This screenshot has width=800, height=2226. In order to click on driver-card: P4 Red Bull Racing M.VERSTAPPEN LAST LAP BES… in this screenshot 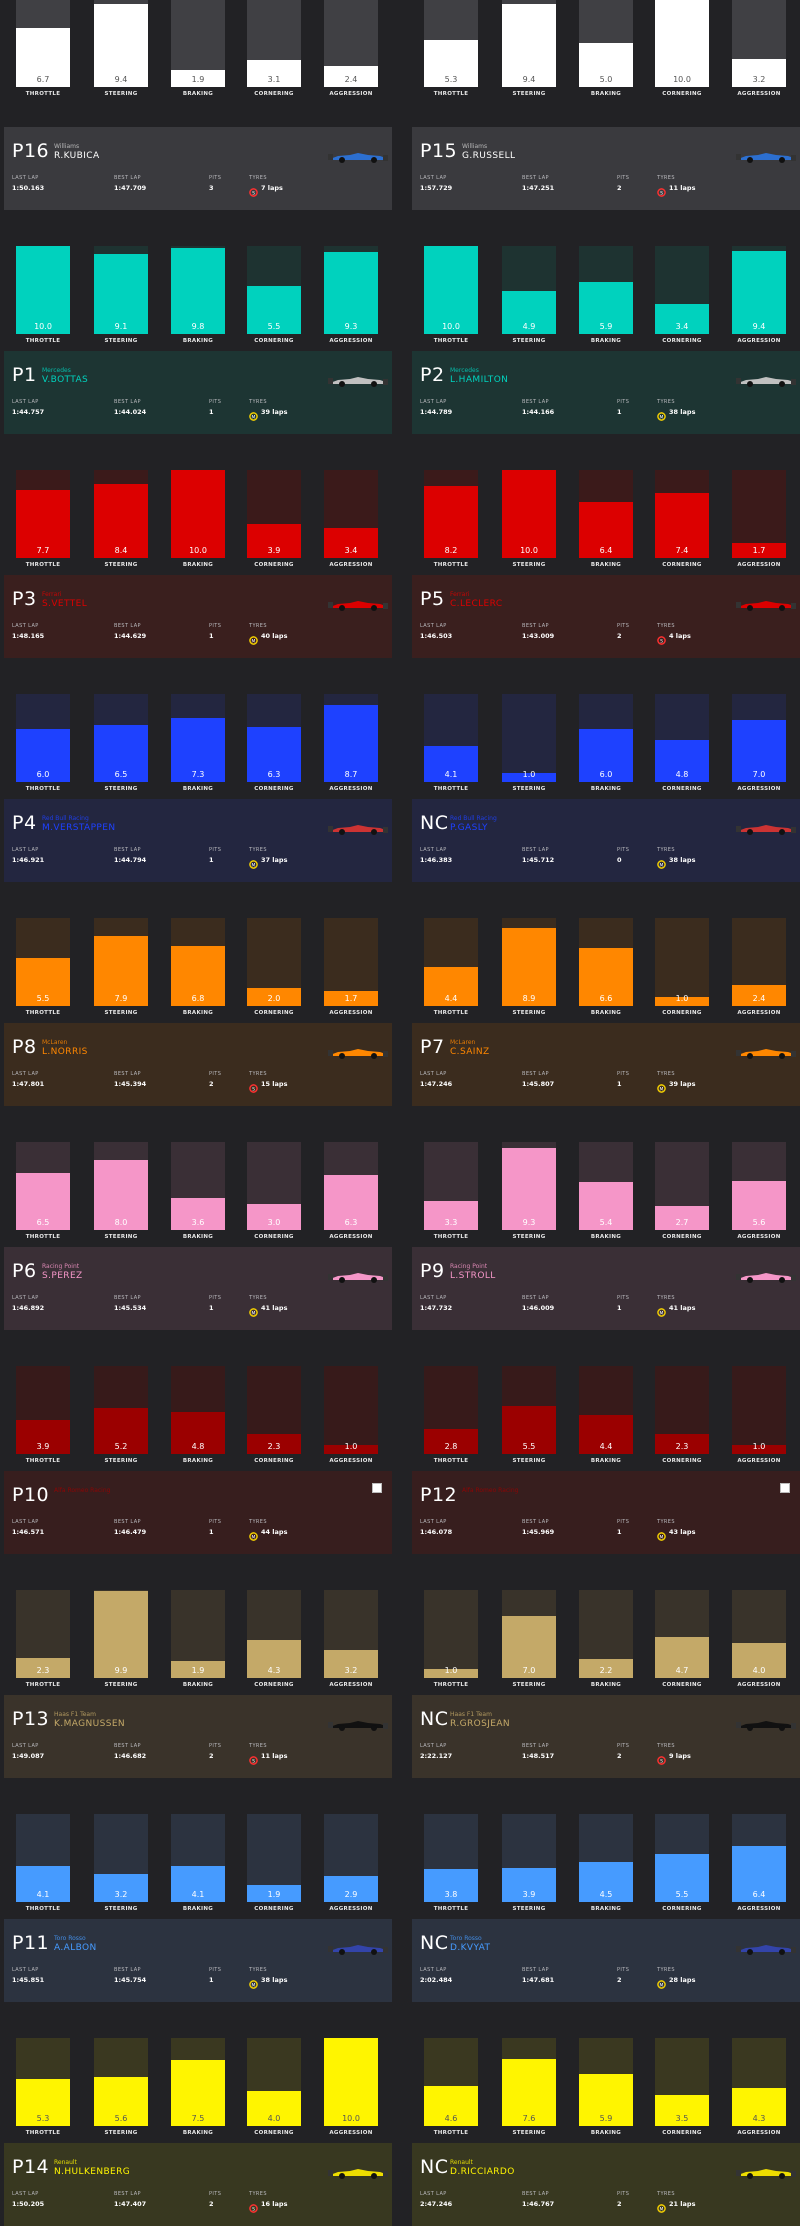, I will do `click(198, 840)`.